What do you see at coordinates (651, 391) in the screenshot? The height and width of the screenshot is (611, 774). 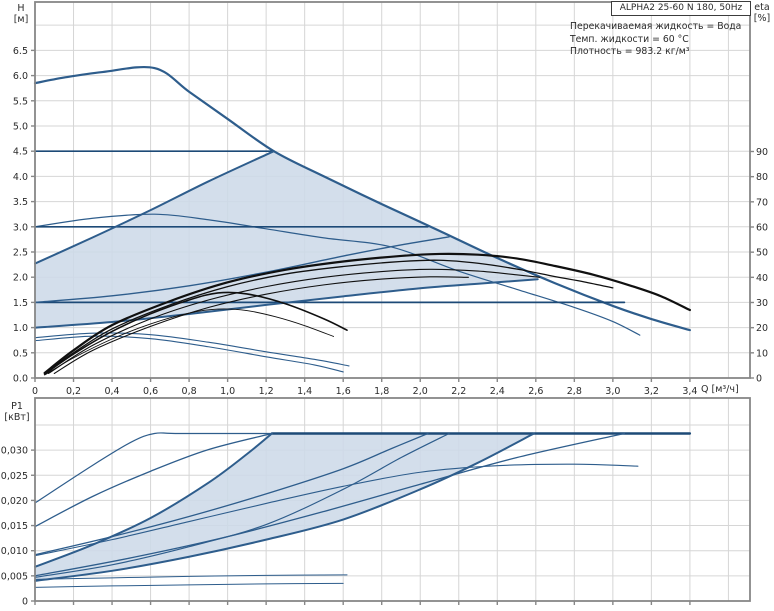 I see `x-tick-label: 3,2` at bounding box center [651, 391].